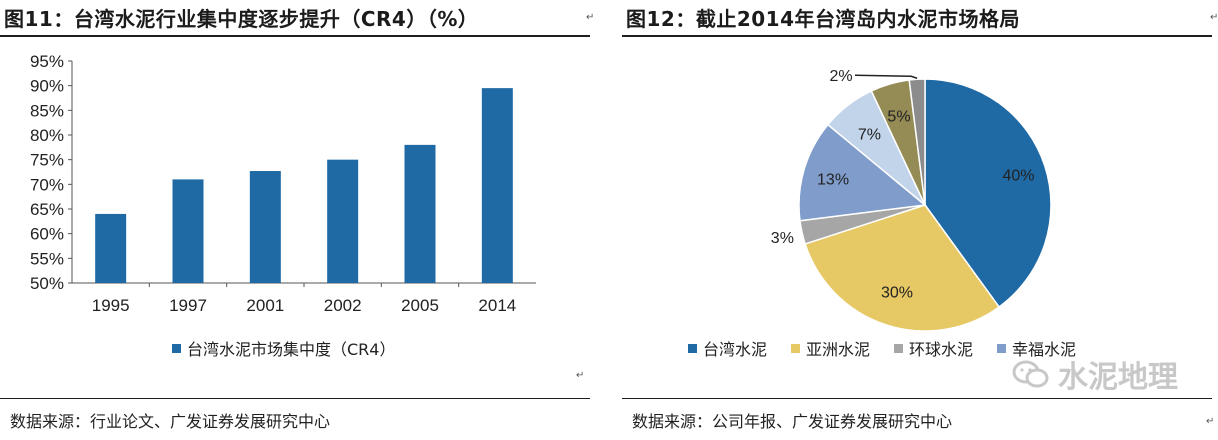  Describe the element at coordinates (265, 227) in the screenshot. I see `bar-2001` at that location.